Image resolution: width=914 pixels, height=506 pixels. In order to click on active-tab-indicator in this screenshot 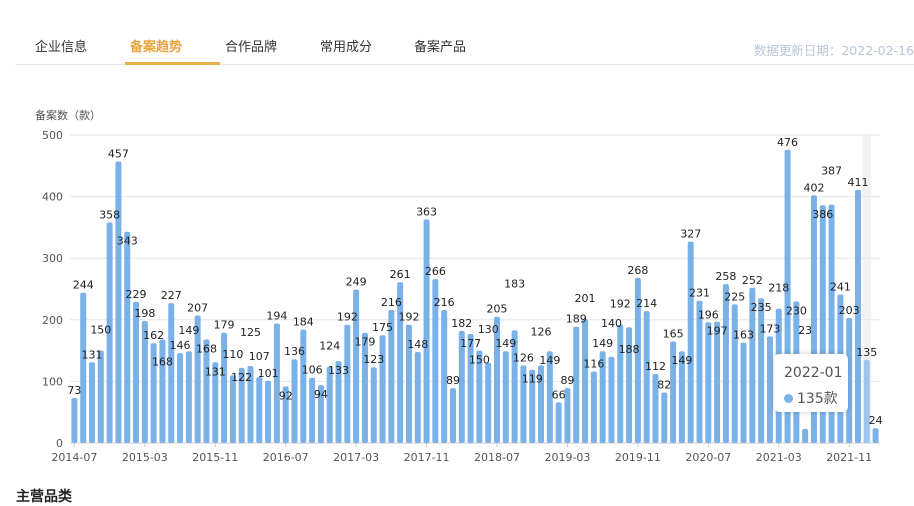, I will do `click(172, 63)`.